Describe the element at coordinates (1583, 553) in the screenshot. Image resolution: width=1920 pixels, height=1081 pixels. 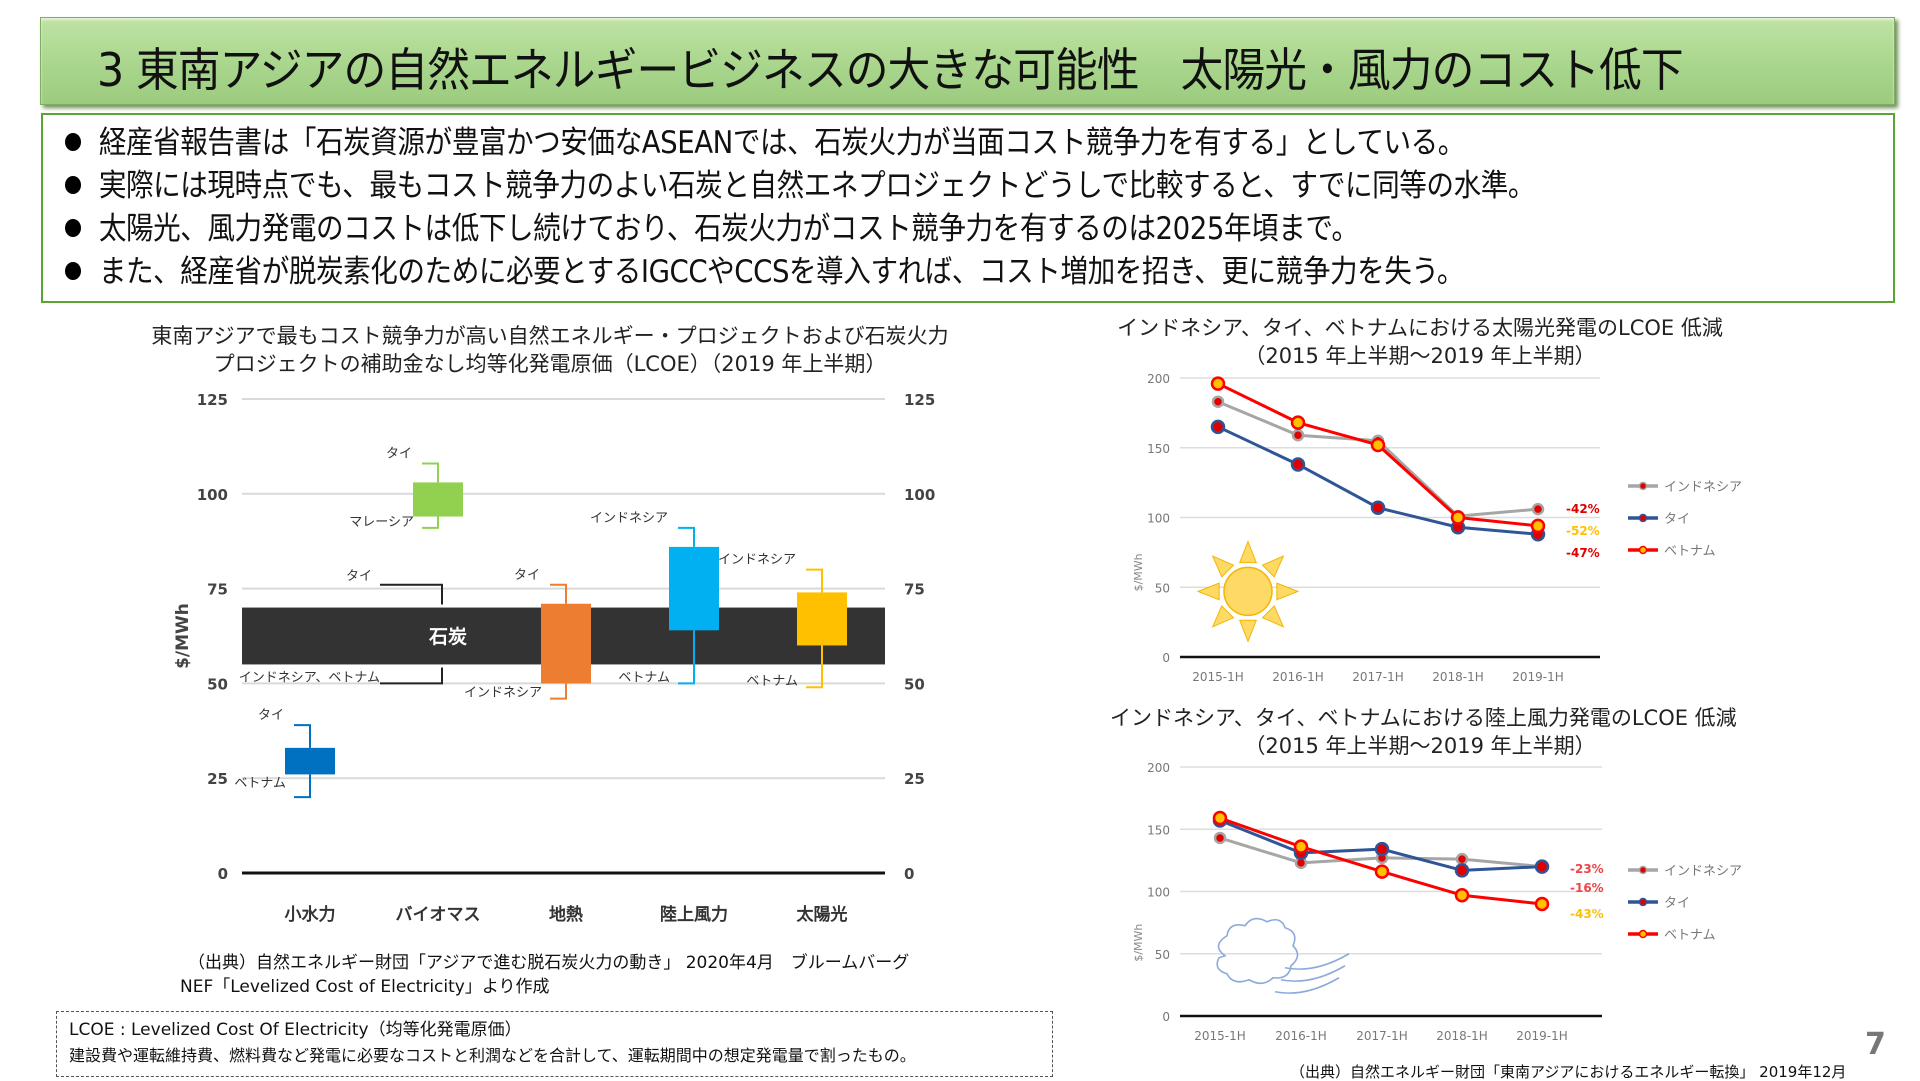
I see `change-label: -47%` at that location.